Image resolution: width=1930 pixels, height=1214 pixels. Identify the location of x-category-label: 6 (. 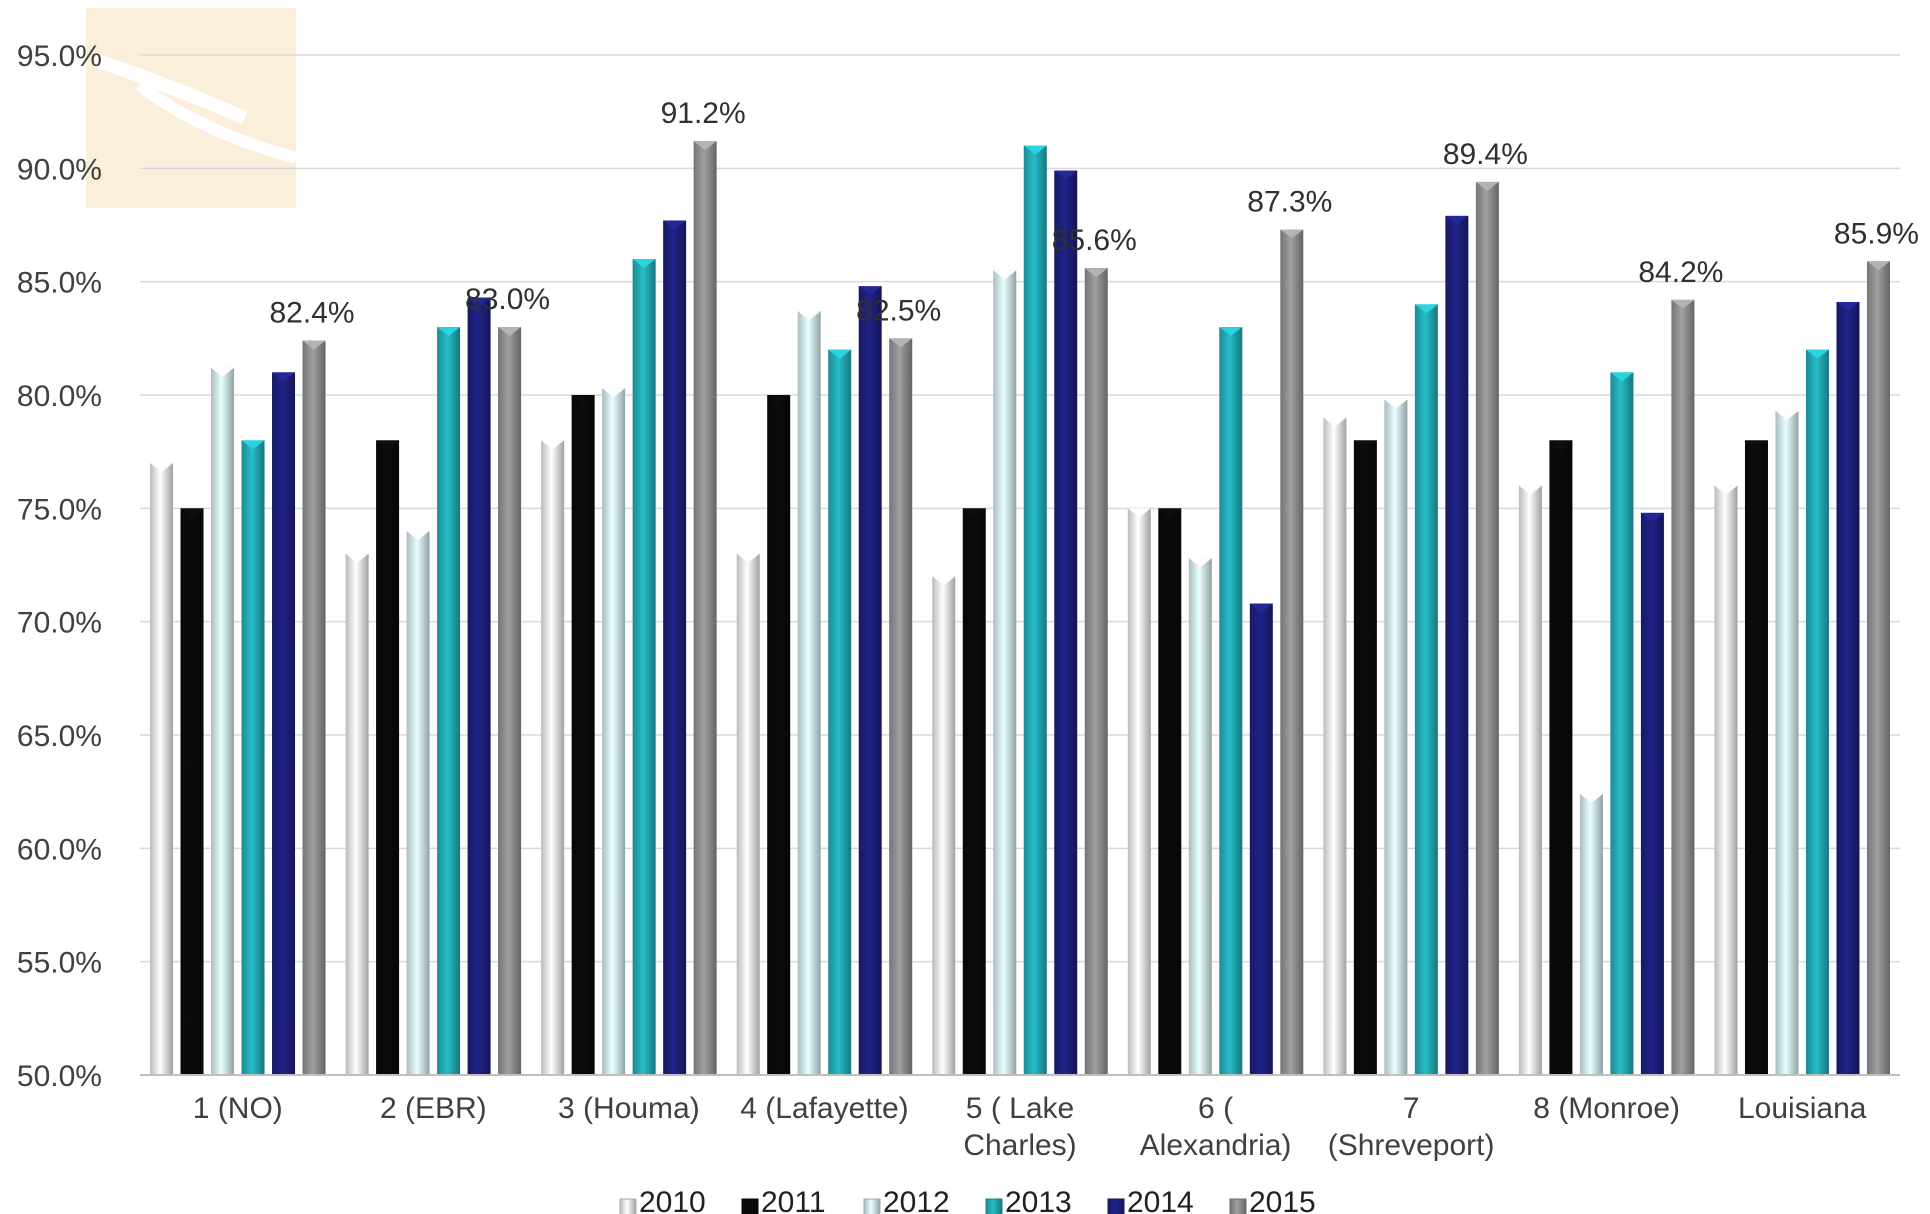
(1215, 1108).